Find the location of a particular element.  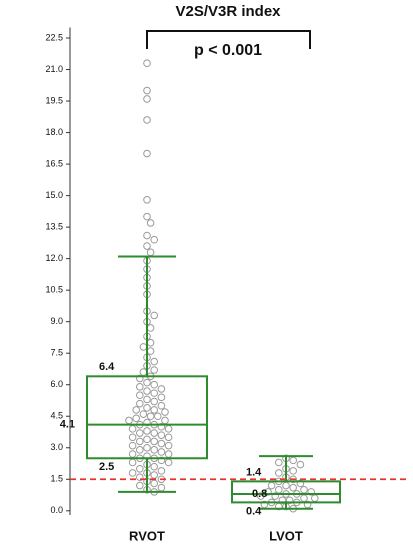

p-value: p < 0.001 is located at coordinates (228, 50).